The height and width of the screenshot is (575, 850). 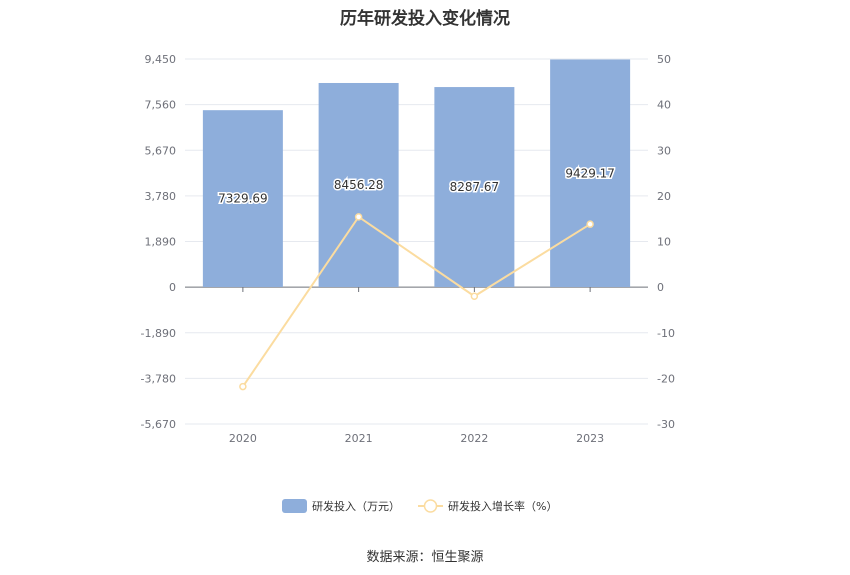 I want to click on bar-data-label: 9429.17, so click(x=590, y=173).